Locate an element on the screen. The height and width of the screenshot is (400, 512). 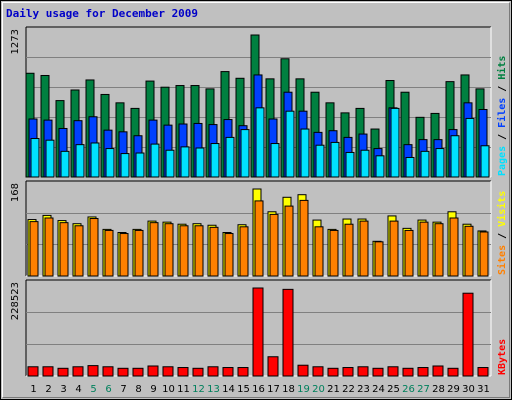
panel-1-ymax-label: 1273 is located at coordinates (15, 41).